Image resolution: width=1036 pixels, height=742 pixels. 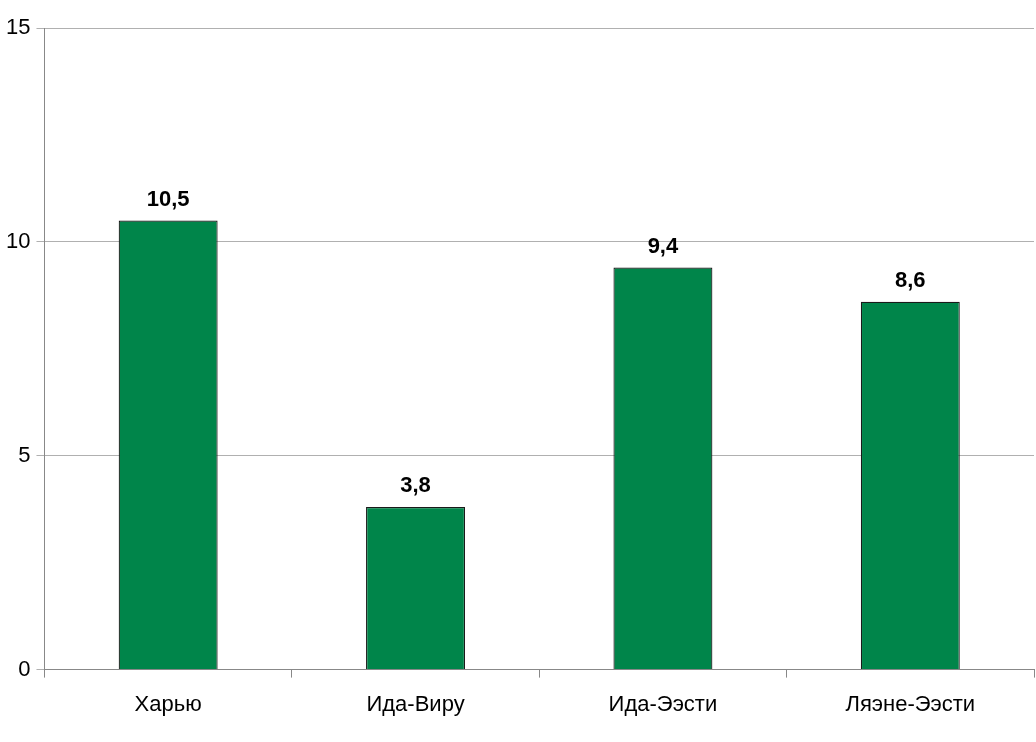 What do you see at coordinates (24, 668) in the screenshot?
I see `y-tick-label: 0` at bounding box center [24, 668].